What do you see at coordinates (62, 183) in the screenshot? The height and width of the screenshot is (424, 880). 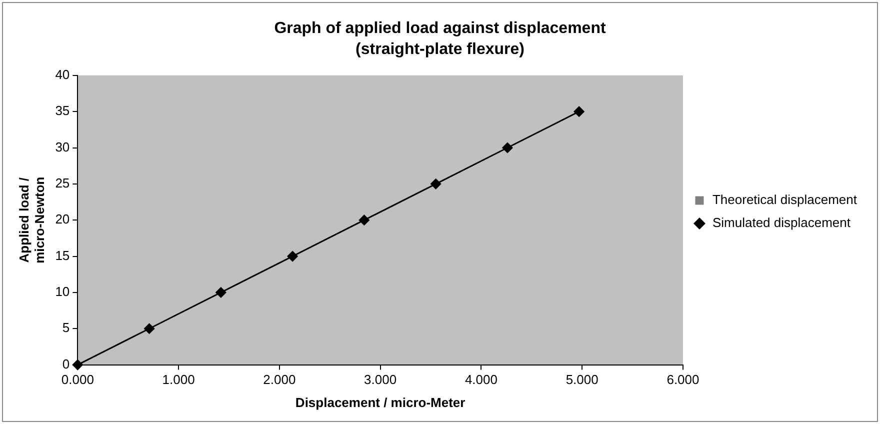 I see `y-tick-label: 25` at bounding box center [62, 183].